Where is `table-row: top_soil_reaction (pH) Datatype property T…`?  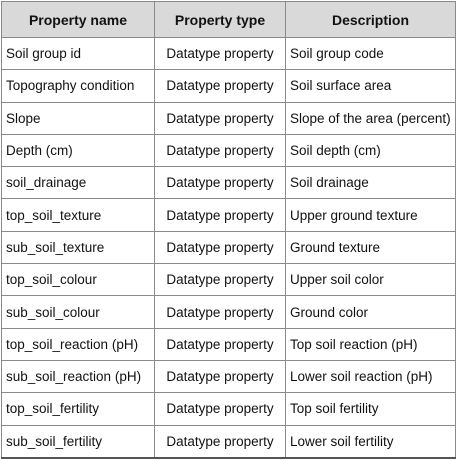
table-row: top_soil_reaction (pH) Datatype property T… is located at coordinates (228, 344).